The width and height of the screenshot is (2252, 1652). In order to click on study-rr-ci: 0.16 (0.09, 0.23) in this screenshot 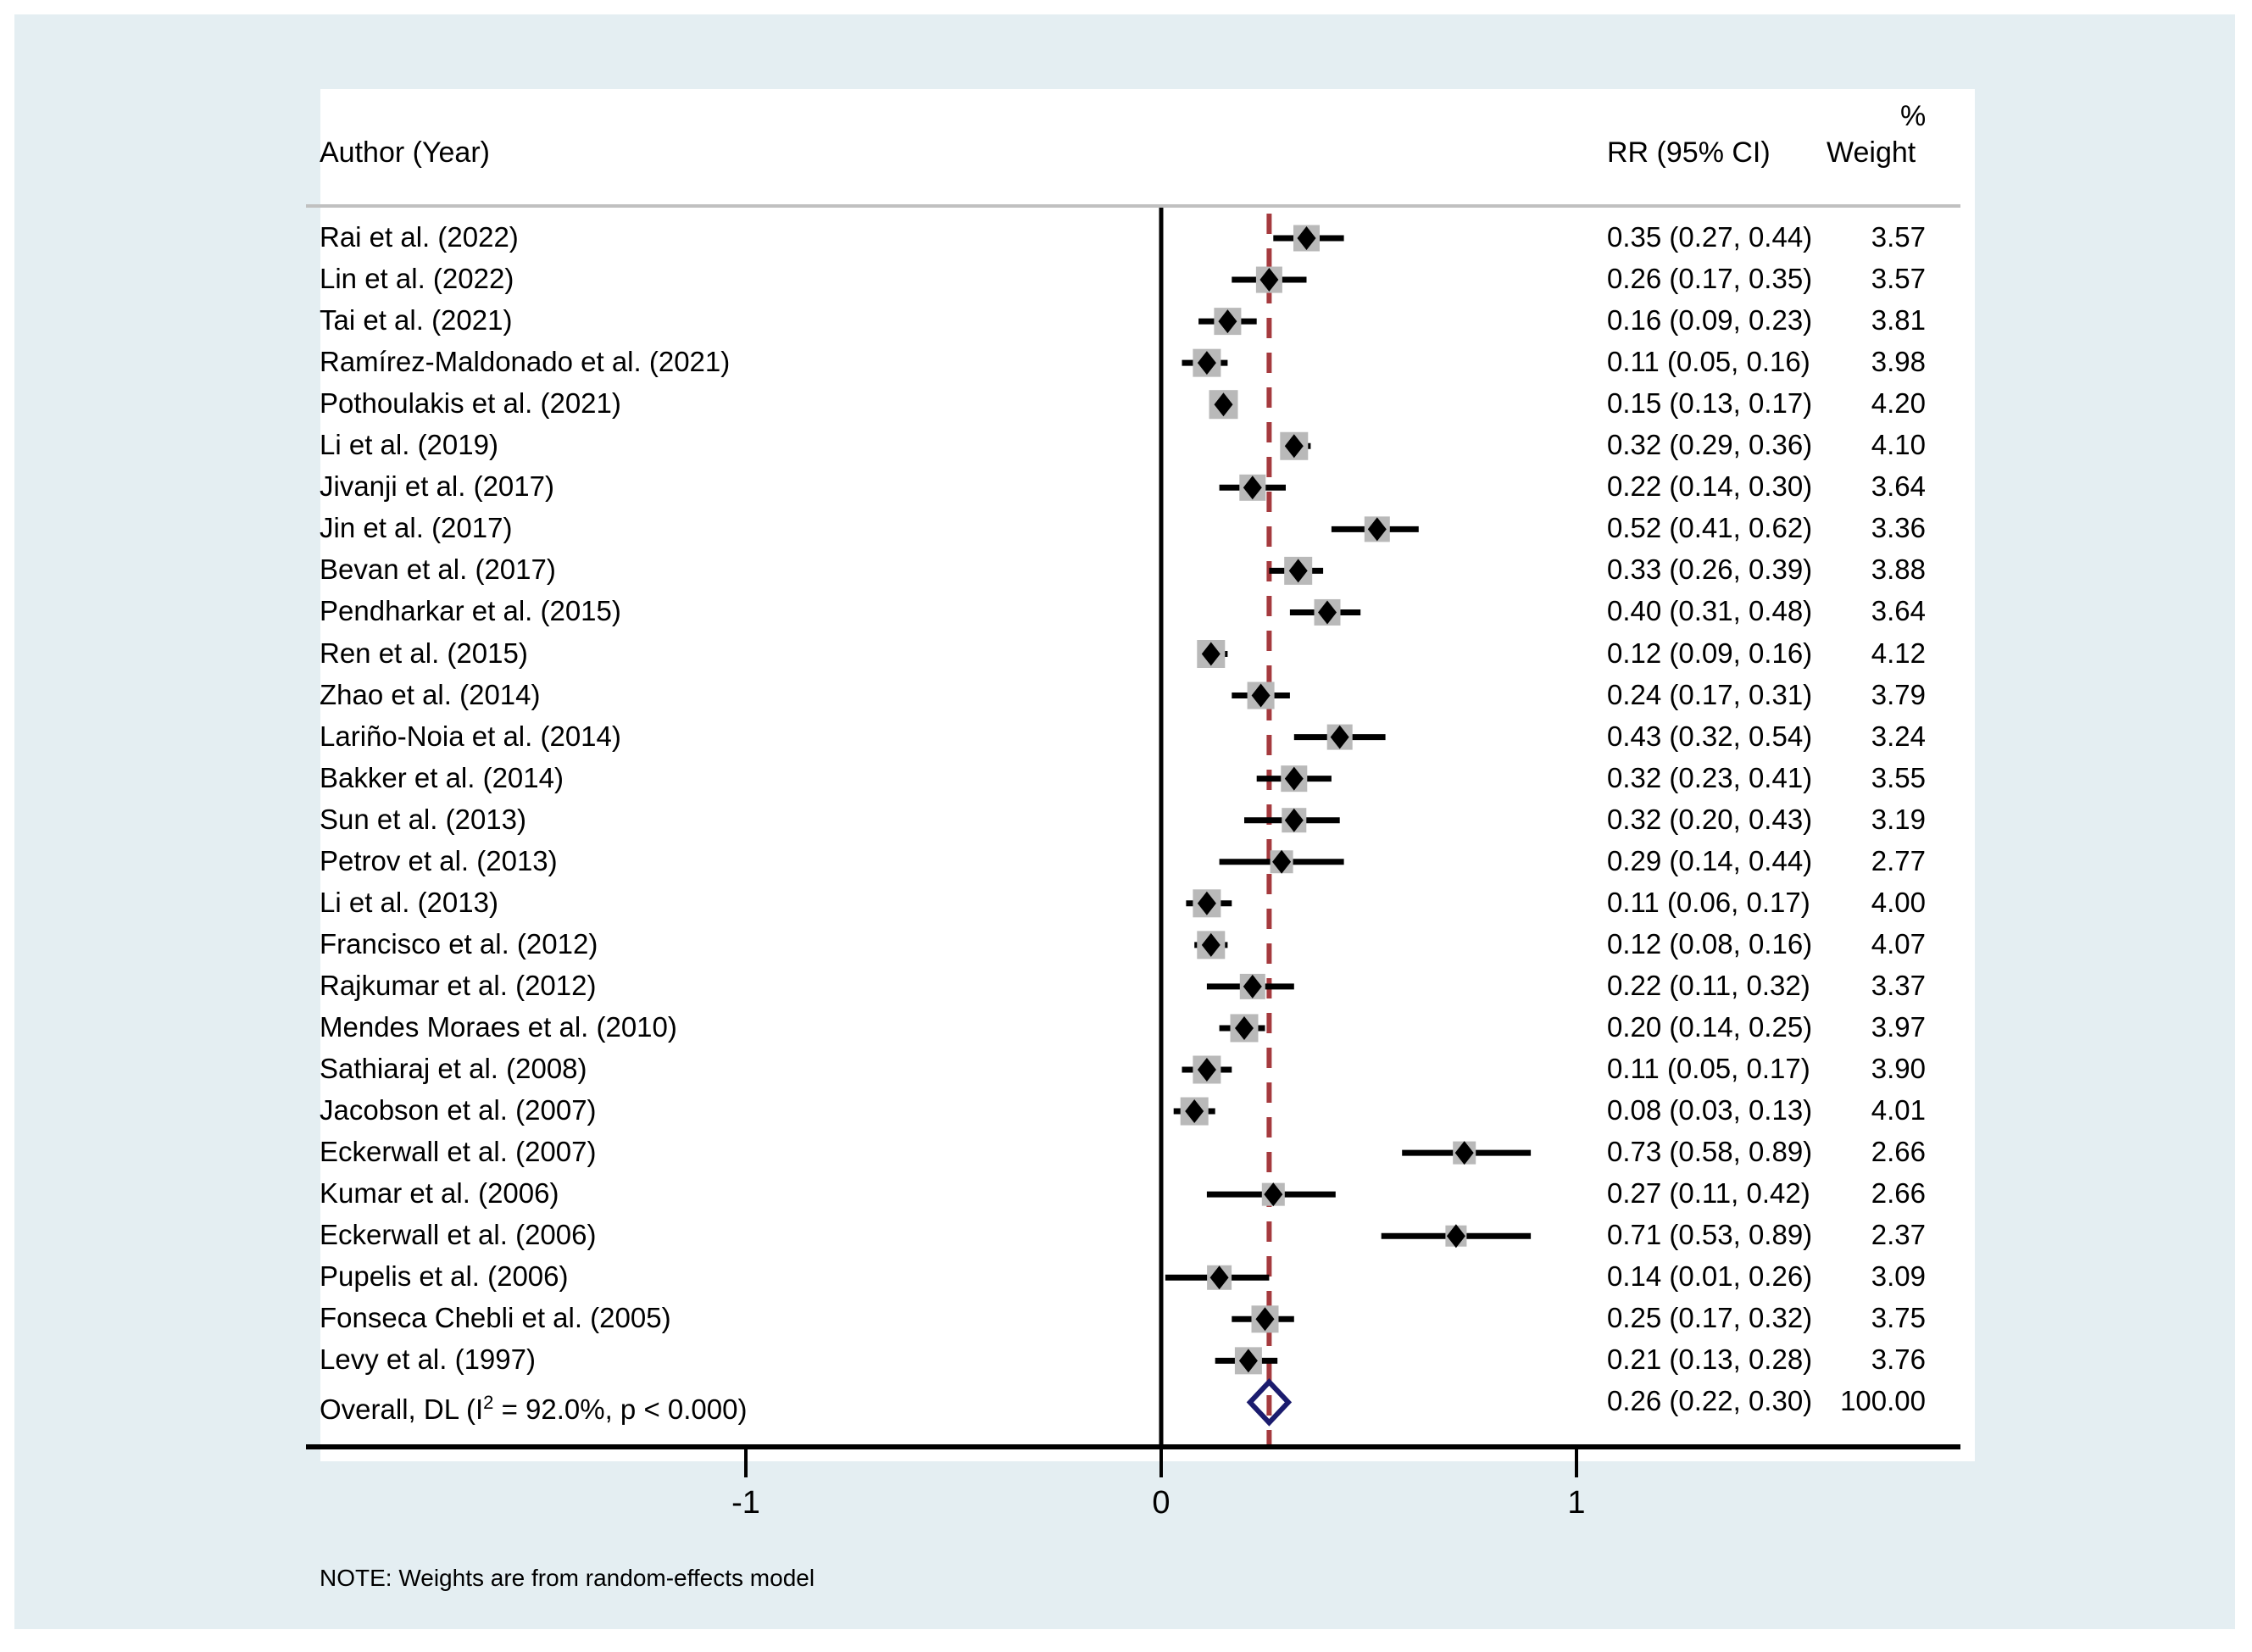, I will do `click(1710, 320)`.